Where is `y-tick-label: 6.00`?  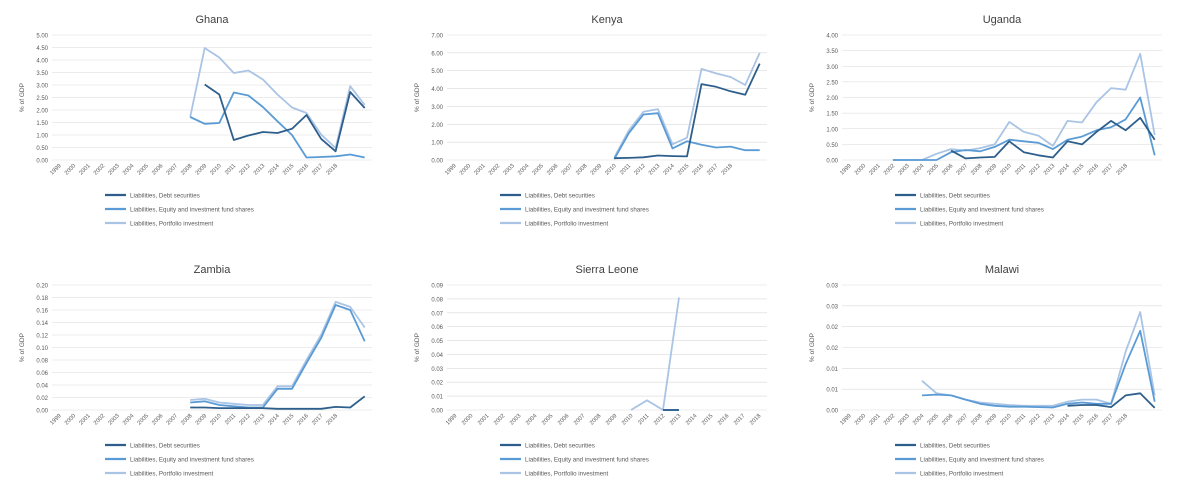 y-tick-label: 6.00 is located at coordinates (437, 54).